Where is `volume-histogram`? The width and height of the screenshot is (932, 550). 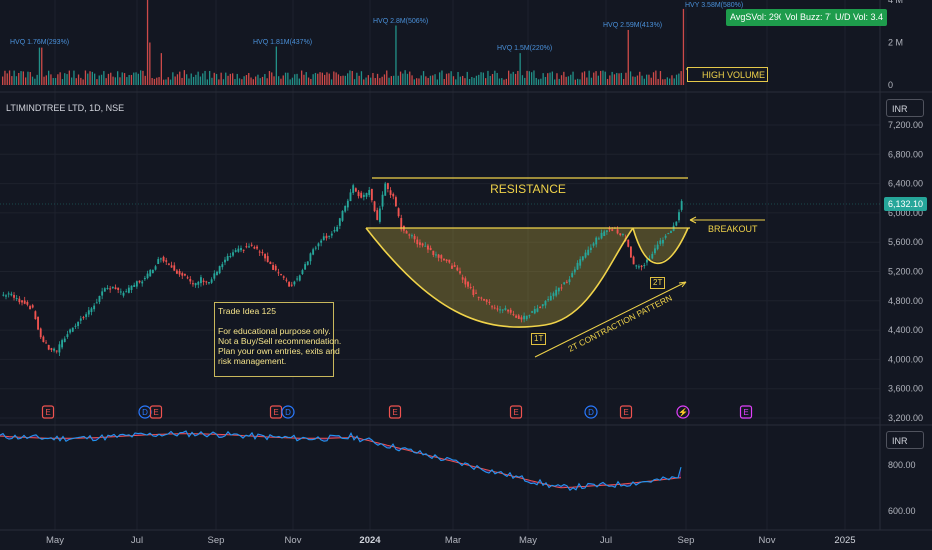
volume-histogram is located at coordinates (343, 42).